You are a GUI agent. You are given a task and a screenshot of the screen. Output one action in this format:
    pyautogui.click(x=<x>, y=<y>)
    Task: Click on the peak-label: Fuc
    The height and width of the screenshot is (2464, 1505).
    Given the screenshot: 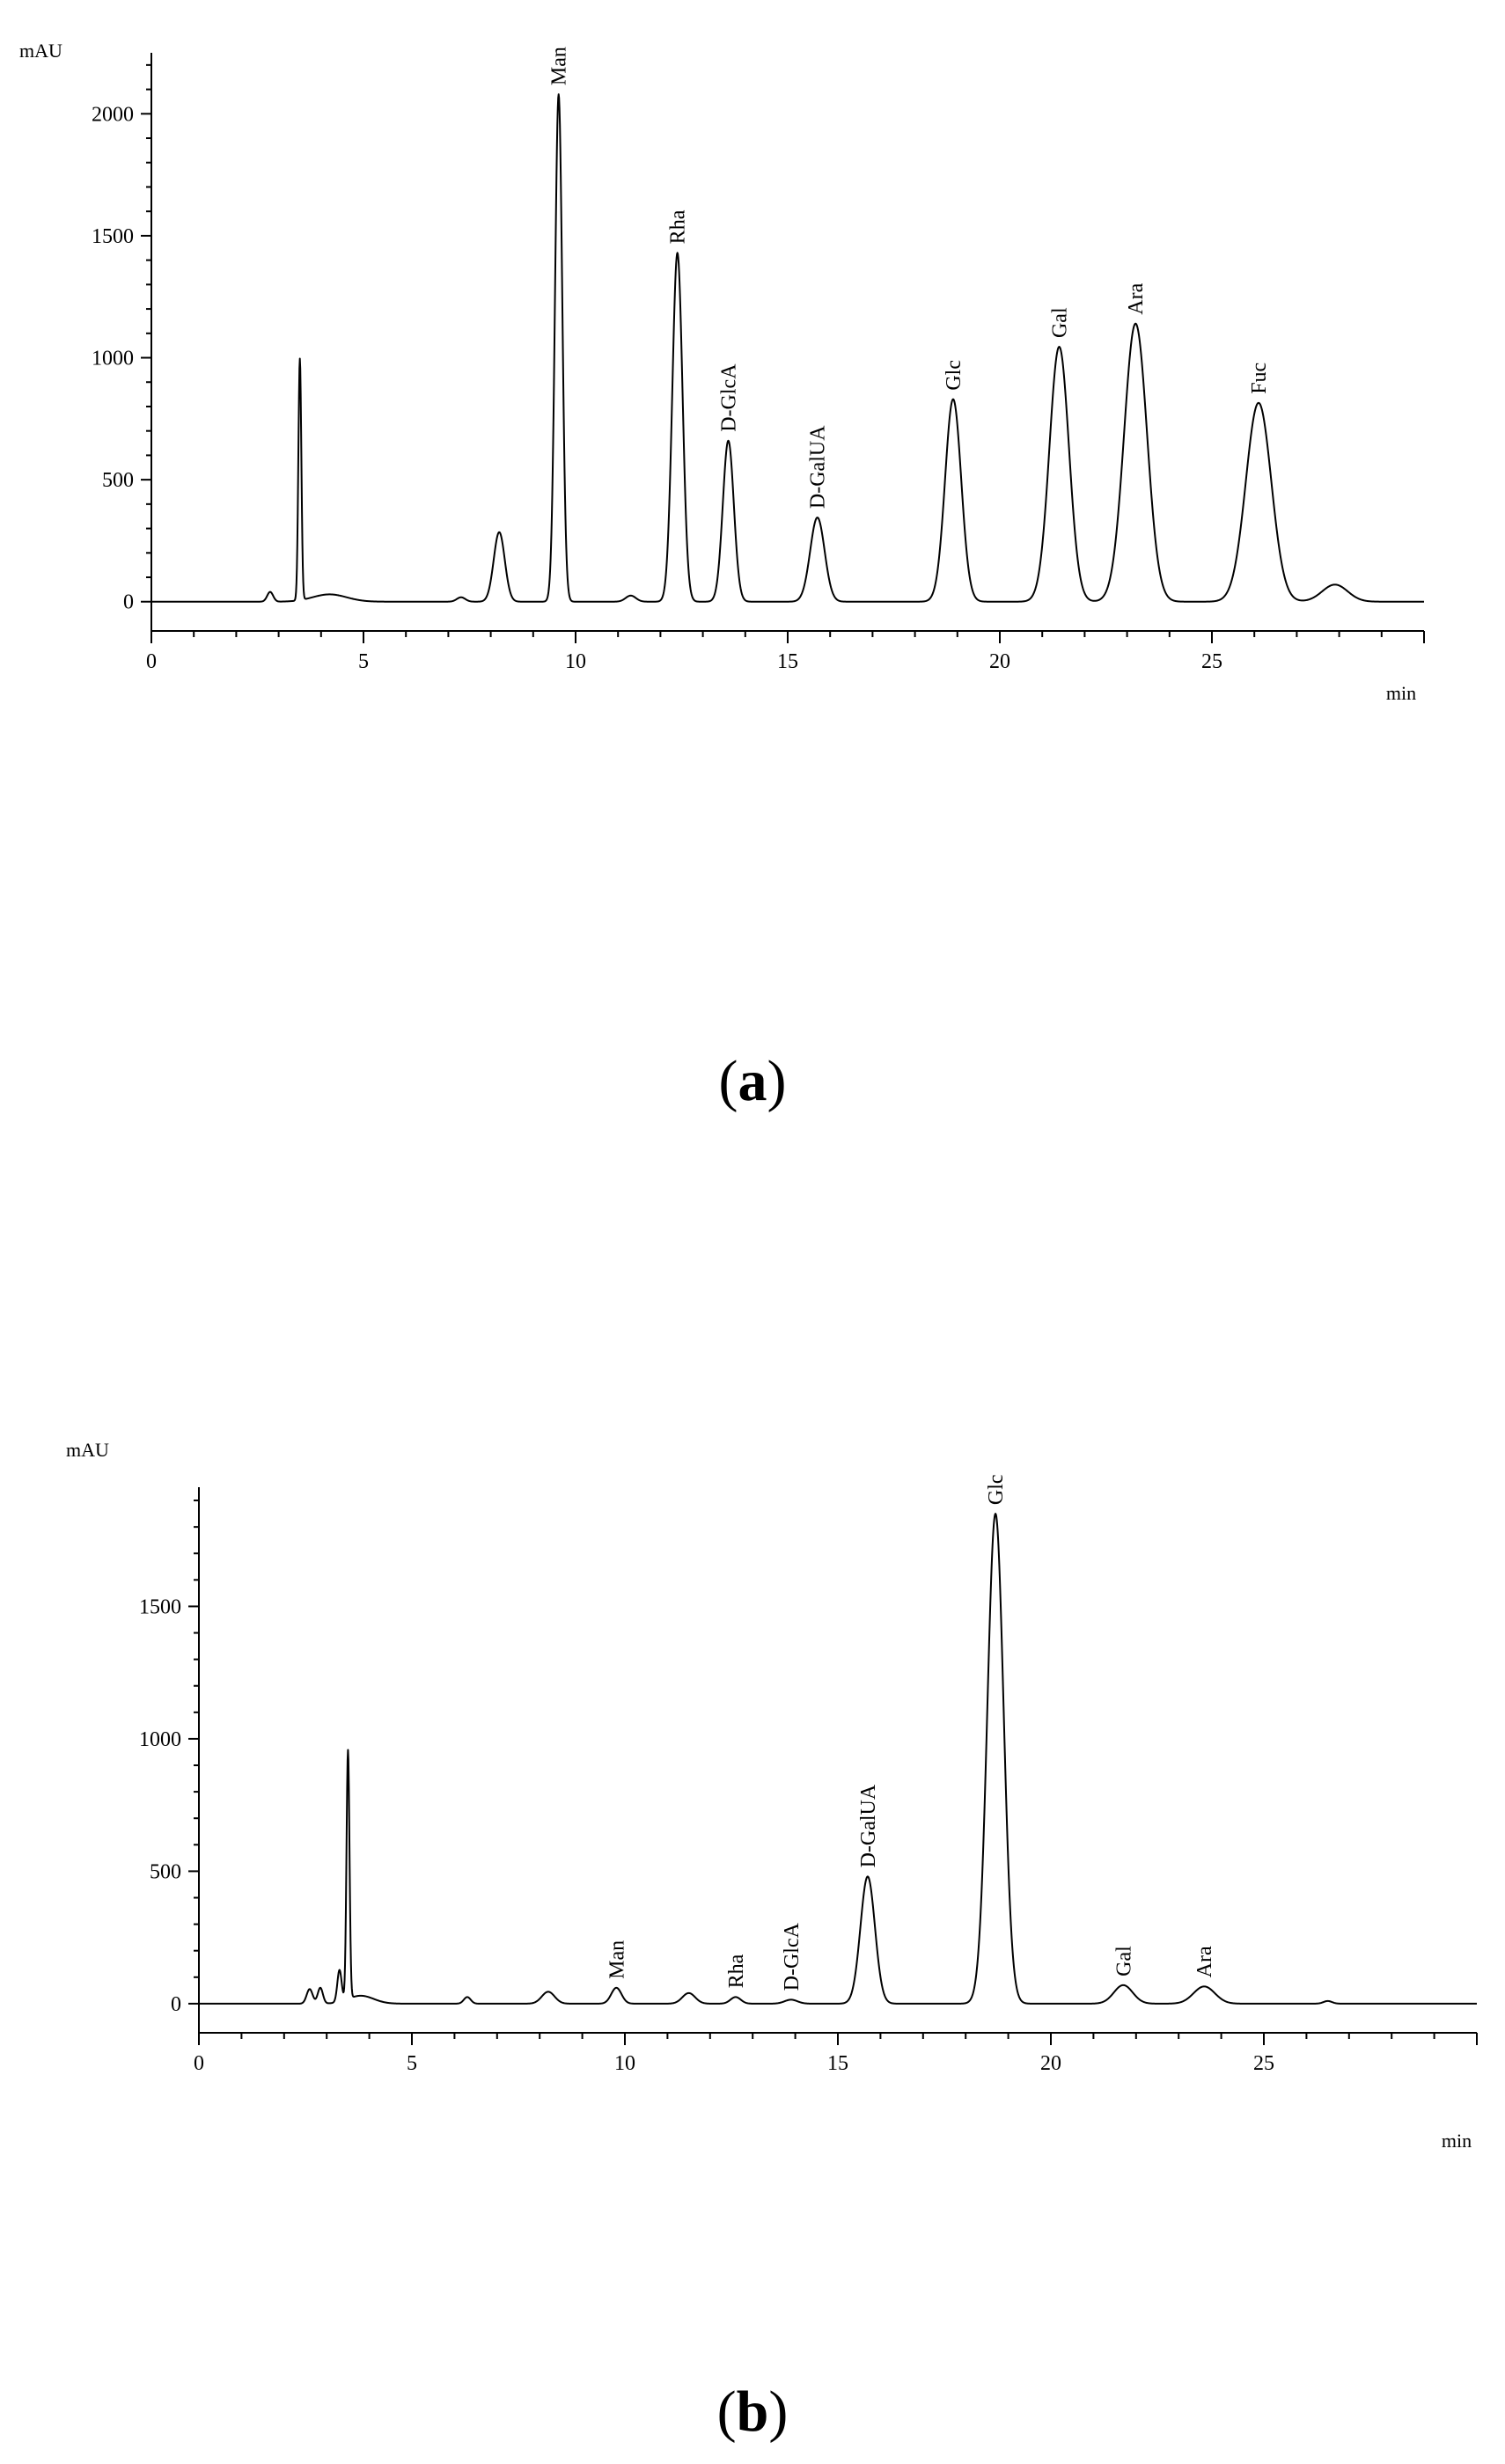 What is the action you would take?
    pyautogui.click(x=1259, y=378)
    